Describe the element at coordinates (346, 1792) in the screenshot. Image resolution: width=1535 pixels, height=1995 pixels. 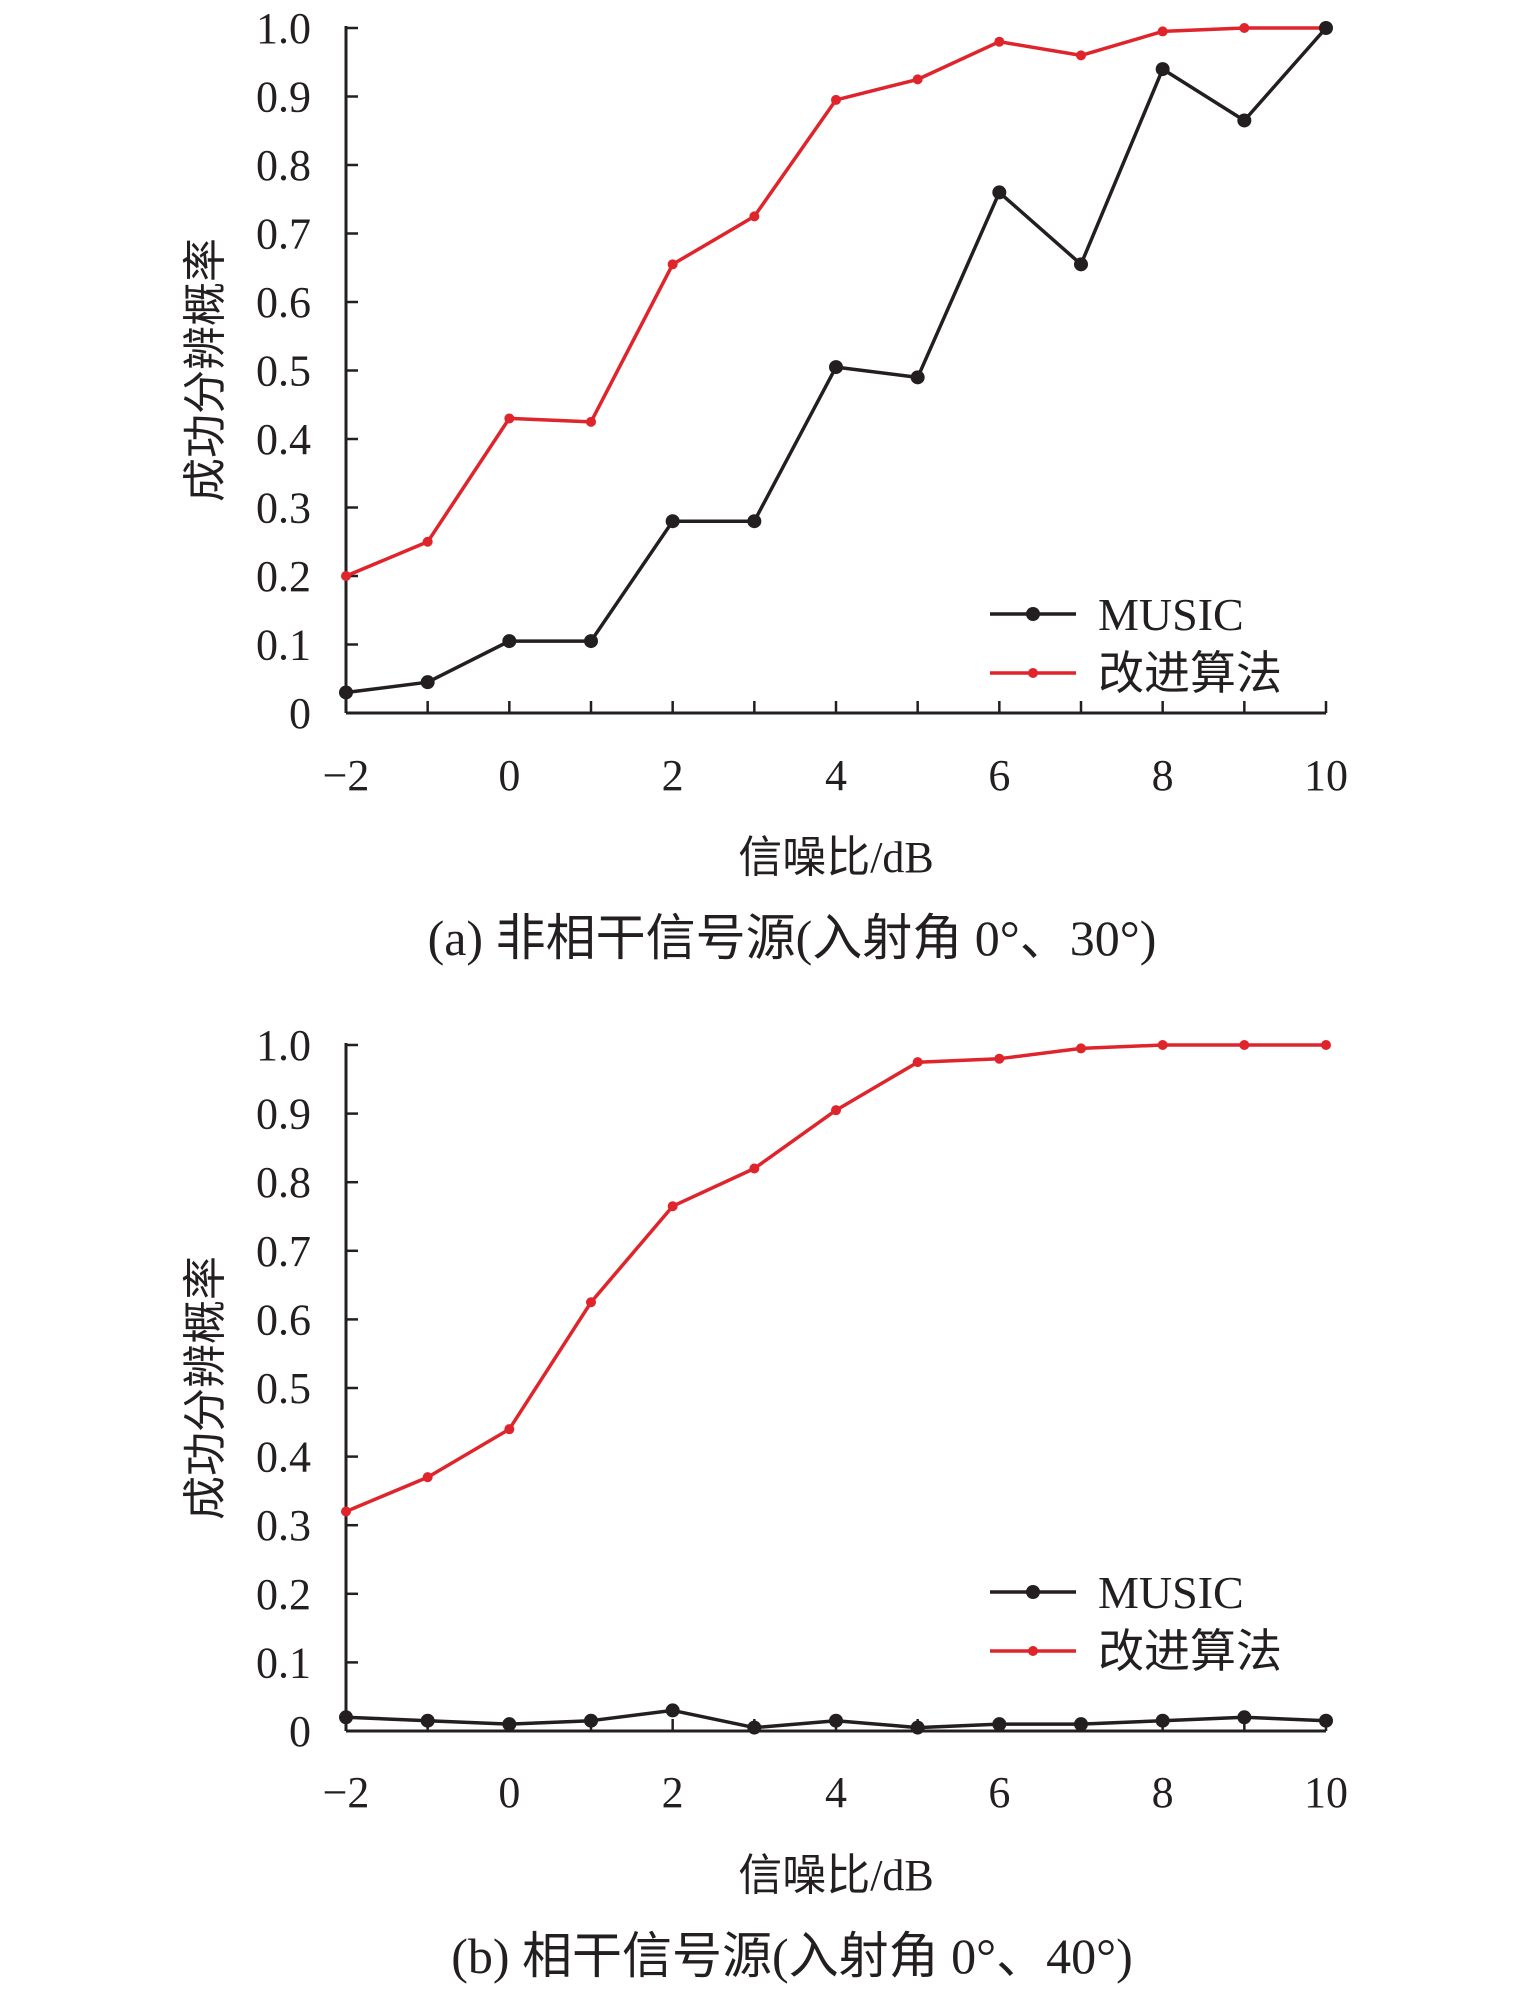
I see `x-tick-label: −2` at that location.